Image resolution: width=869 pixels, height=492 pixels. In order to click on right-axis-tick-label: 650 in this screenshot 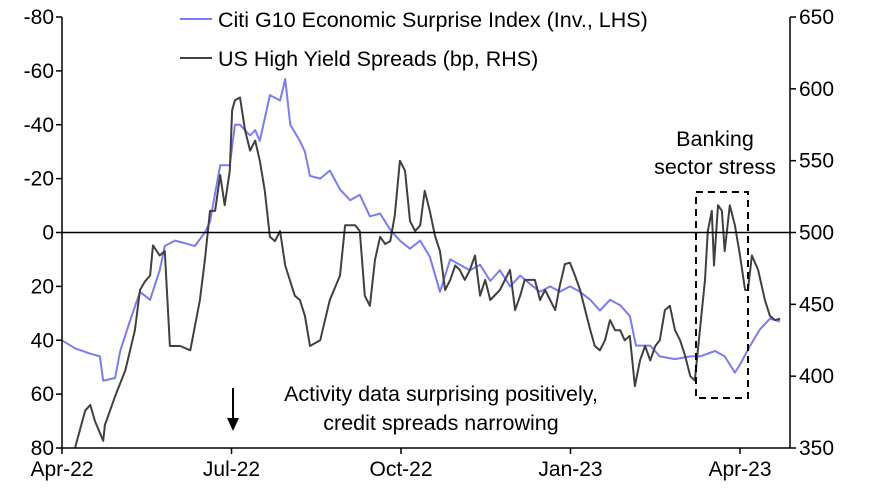, I will do `click(816, 17)`.